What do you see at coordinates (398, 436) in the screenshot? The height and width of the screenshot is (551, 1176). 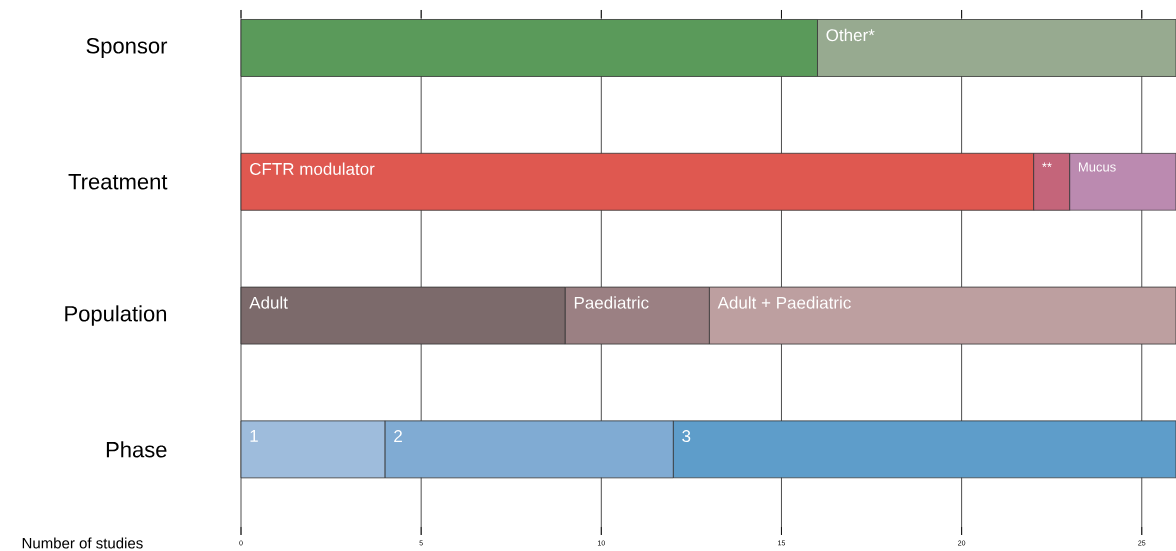 I see `series-label: 2` at bounding box center [398, 436].